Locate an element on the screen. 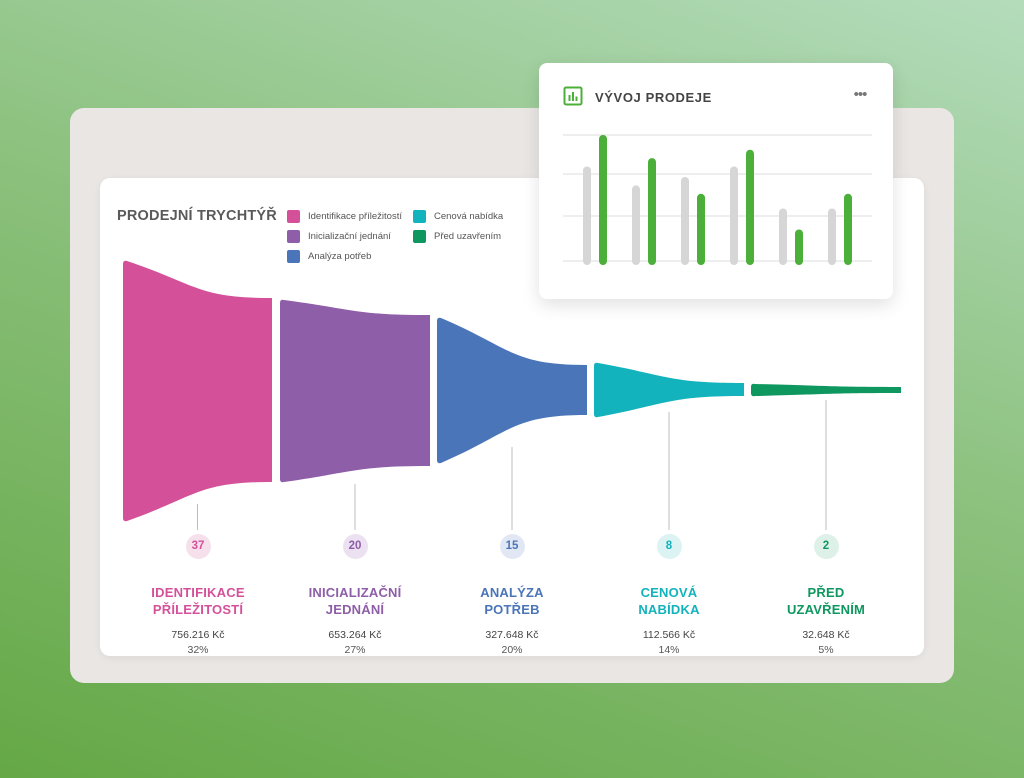  stage-count-badge: 2 is located at coordinates (826, 546).